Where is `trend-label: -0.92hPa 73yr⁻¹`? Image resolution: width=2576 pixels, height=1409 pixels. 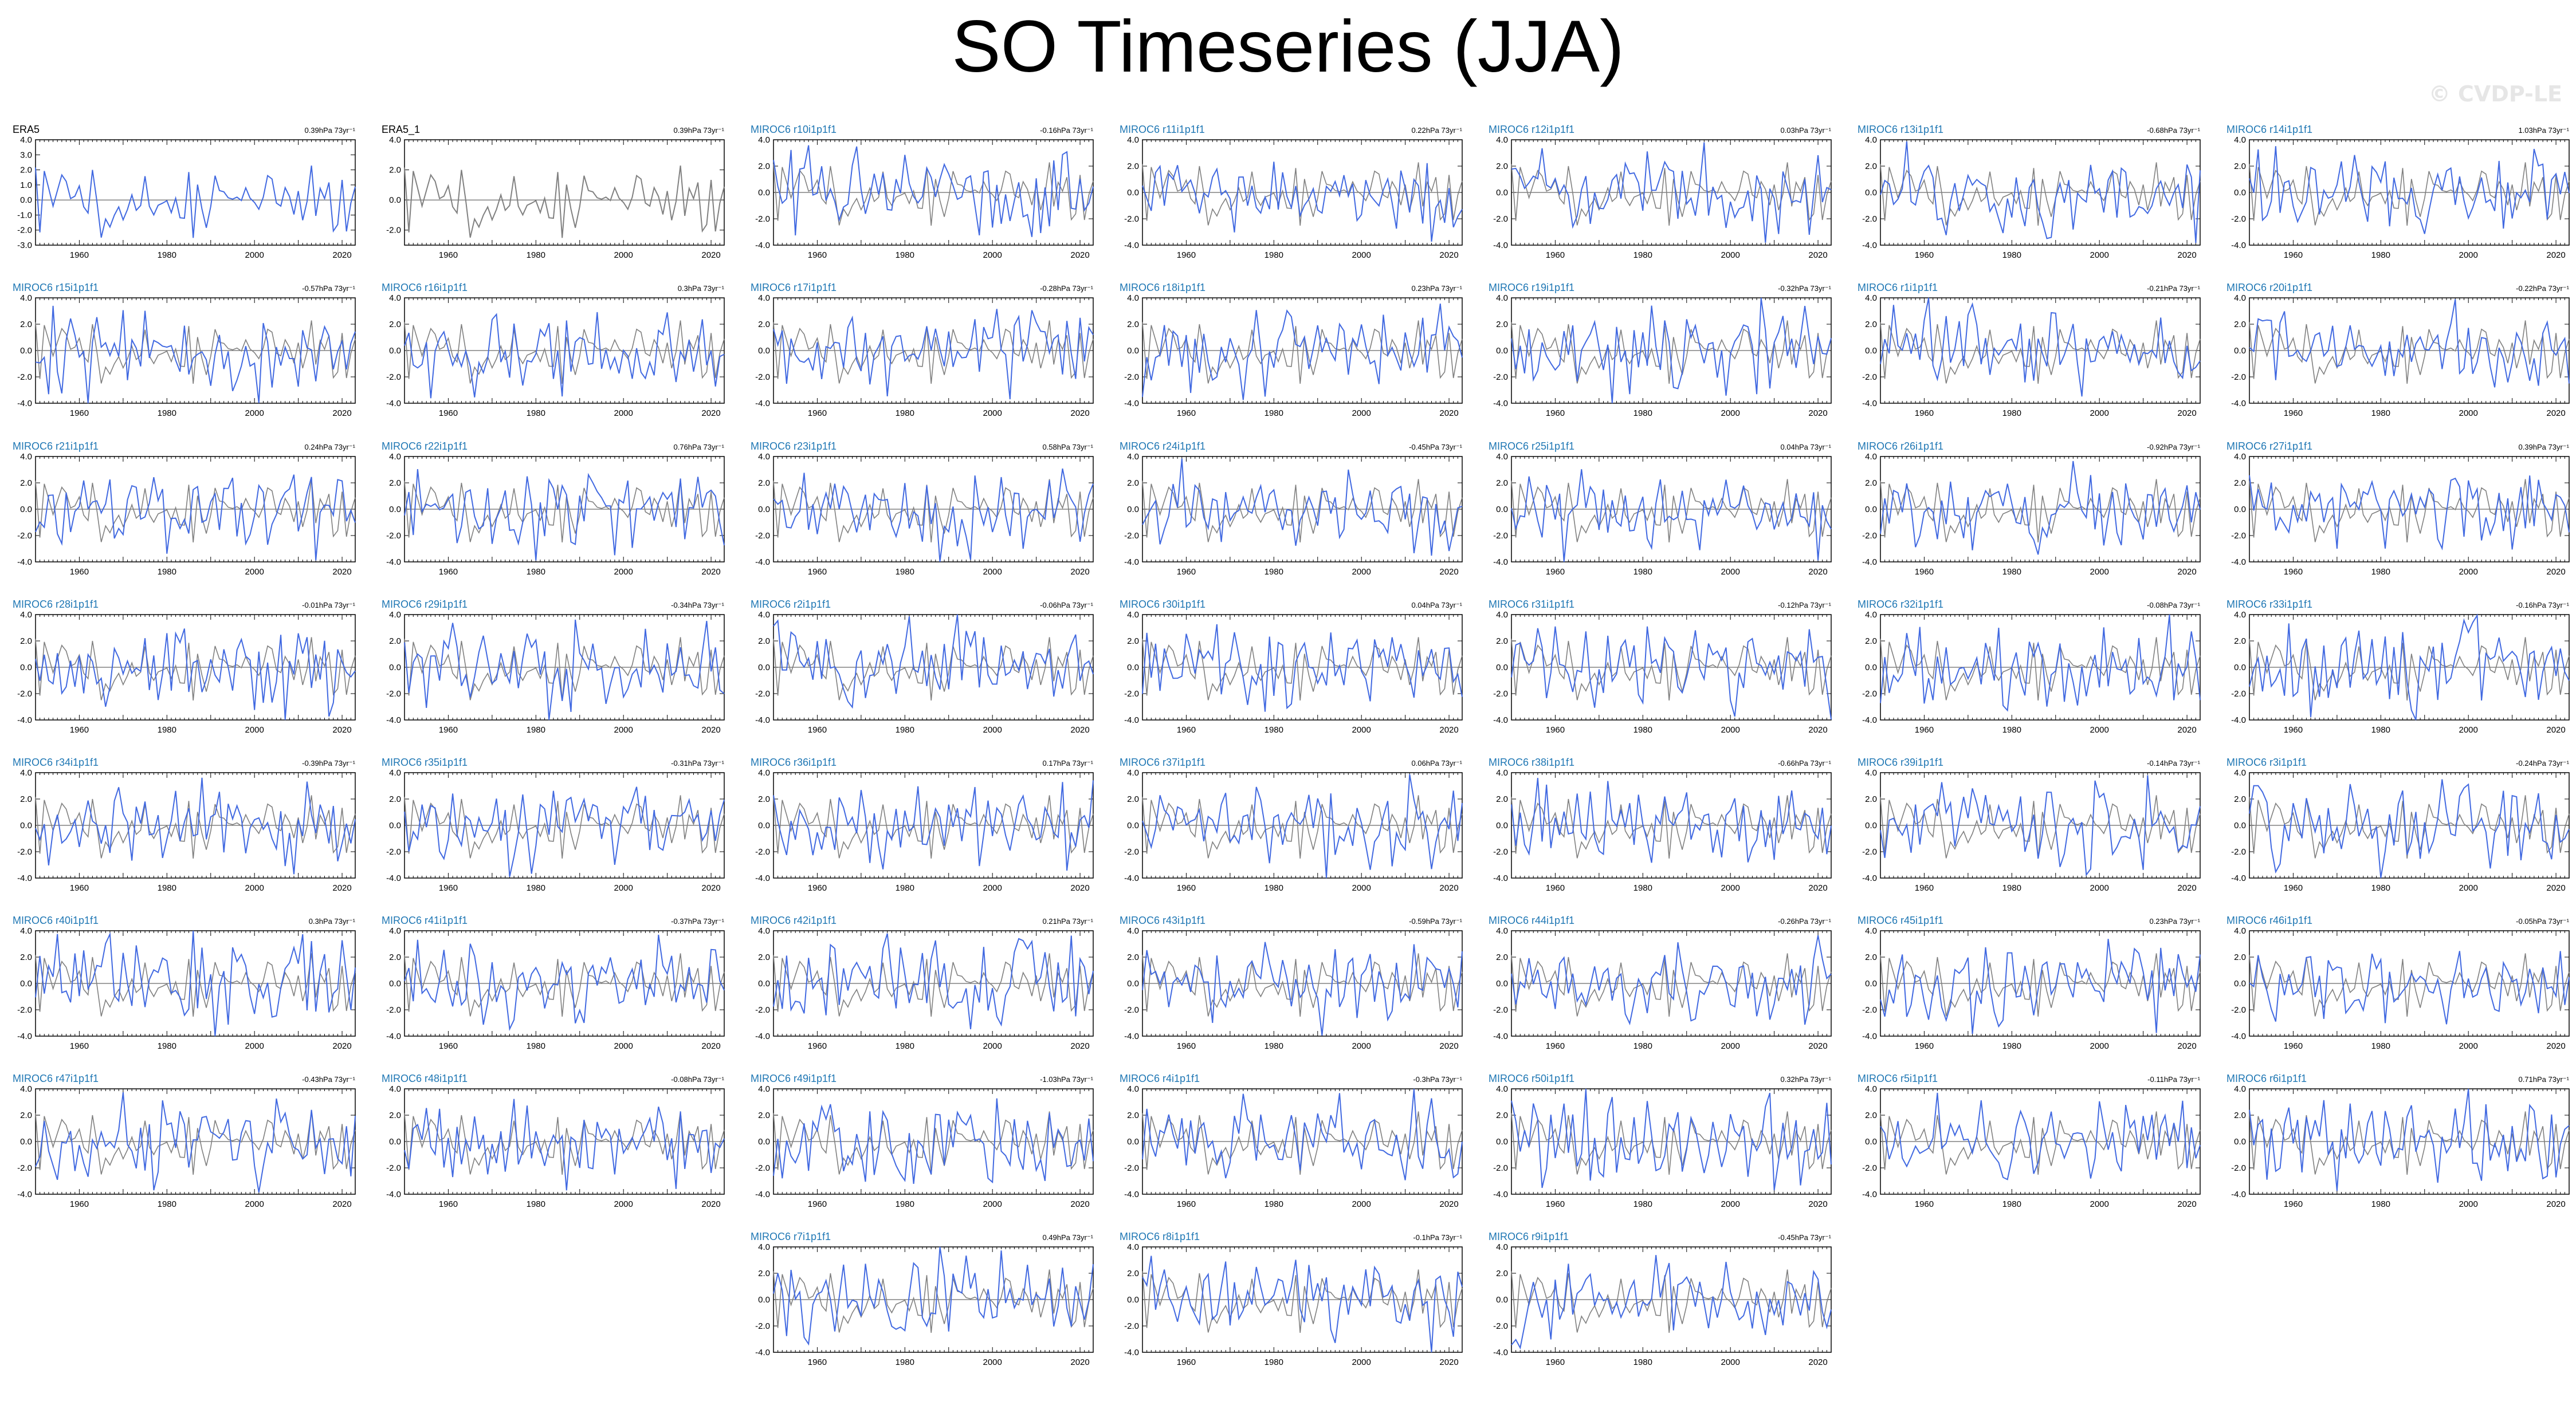
trend-label: -0.92hPa 73yr⁻¹ is located at coordinates (2174, 447).